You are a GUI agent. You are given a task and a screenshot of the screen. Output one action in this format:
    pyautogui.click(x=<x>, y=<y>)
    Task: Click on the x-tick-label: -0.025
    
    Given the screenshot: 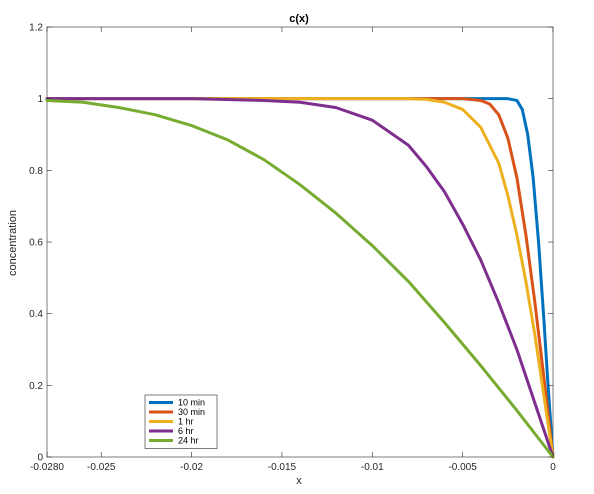 What is the action you would take?
    pyautogui.click(x=101, y=467)
    